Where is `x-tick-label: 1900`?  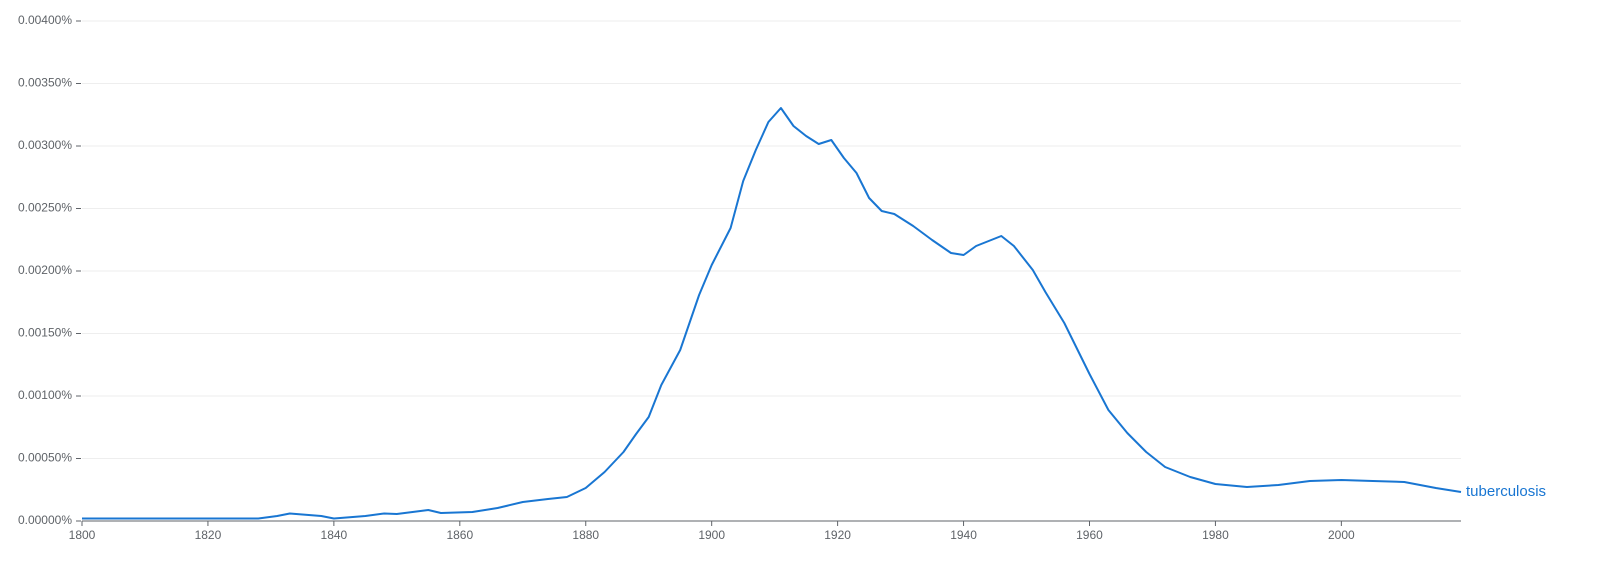 x-tick-label: 1900 is located at coordinates (711, 535).